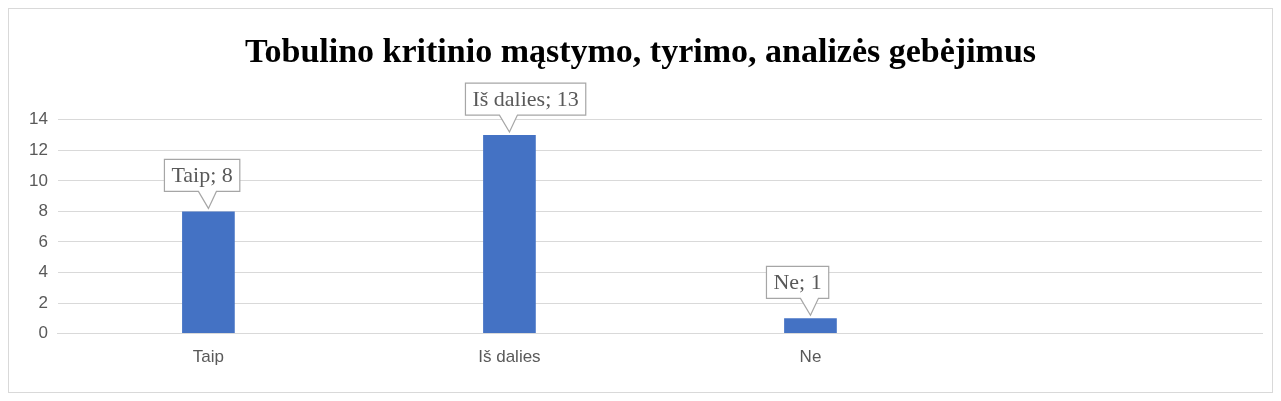 This screenshot has width=1281, height=401. What do you see at coordinates (43, 333) in the screenshot?
I see `y-tick-label: 0` at bounding box center [43, 333].